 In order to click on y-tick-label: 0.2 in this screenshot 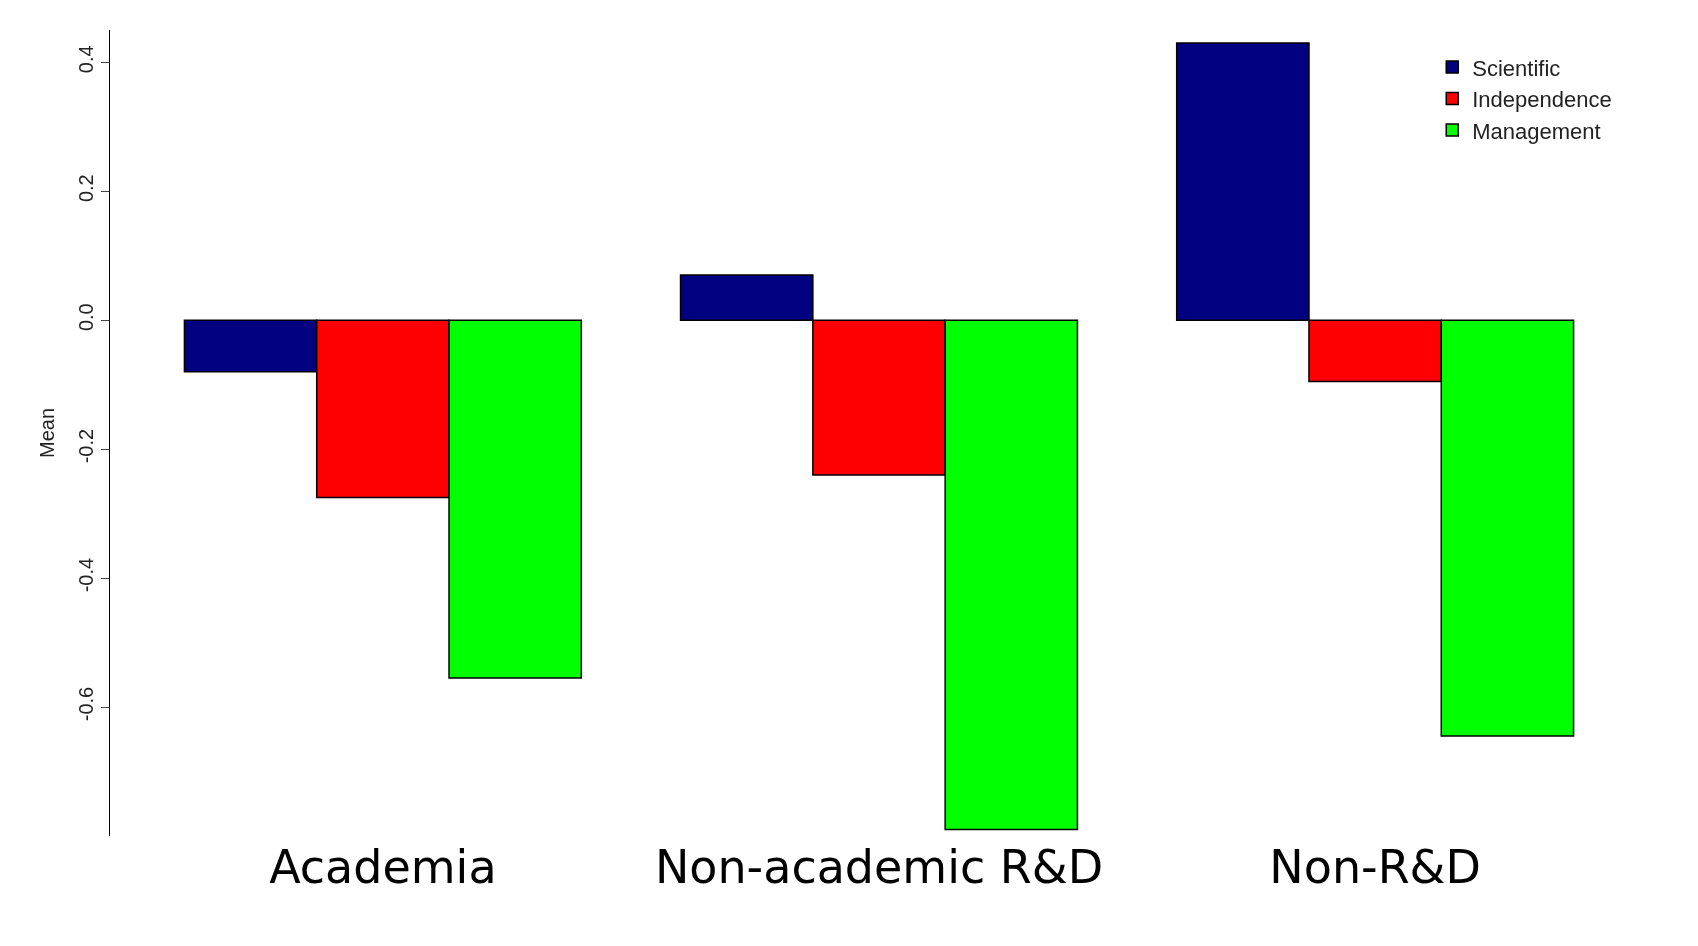, I will do `click(86, 188)`.